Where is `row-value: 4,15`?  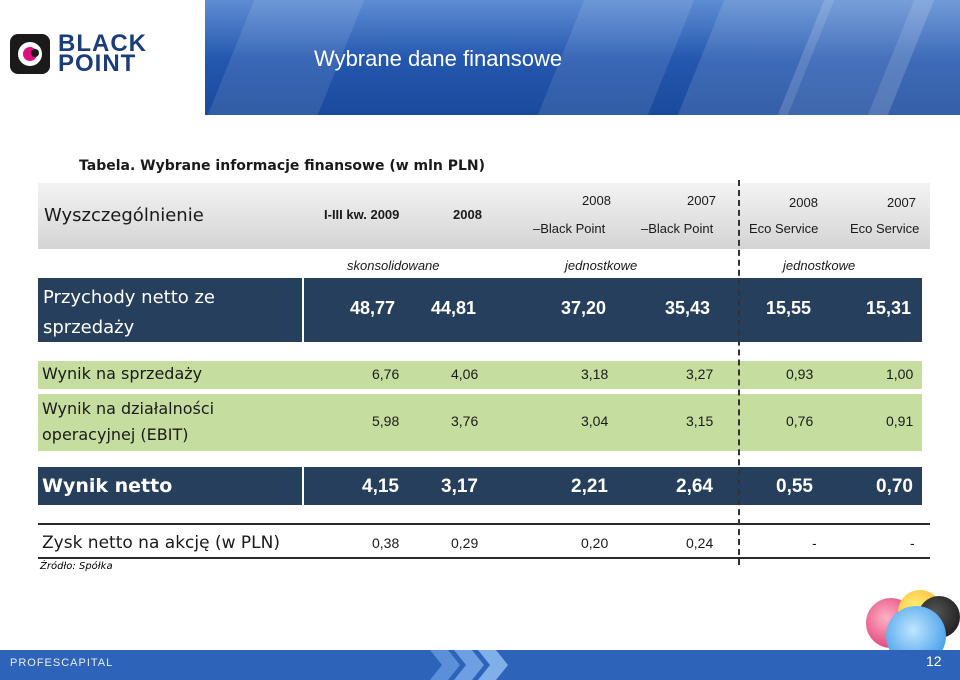 row-value: 4,15 is located at coordinates (380, 486).